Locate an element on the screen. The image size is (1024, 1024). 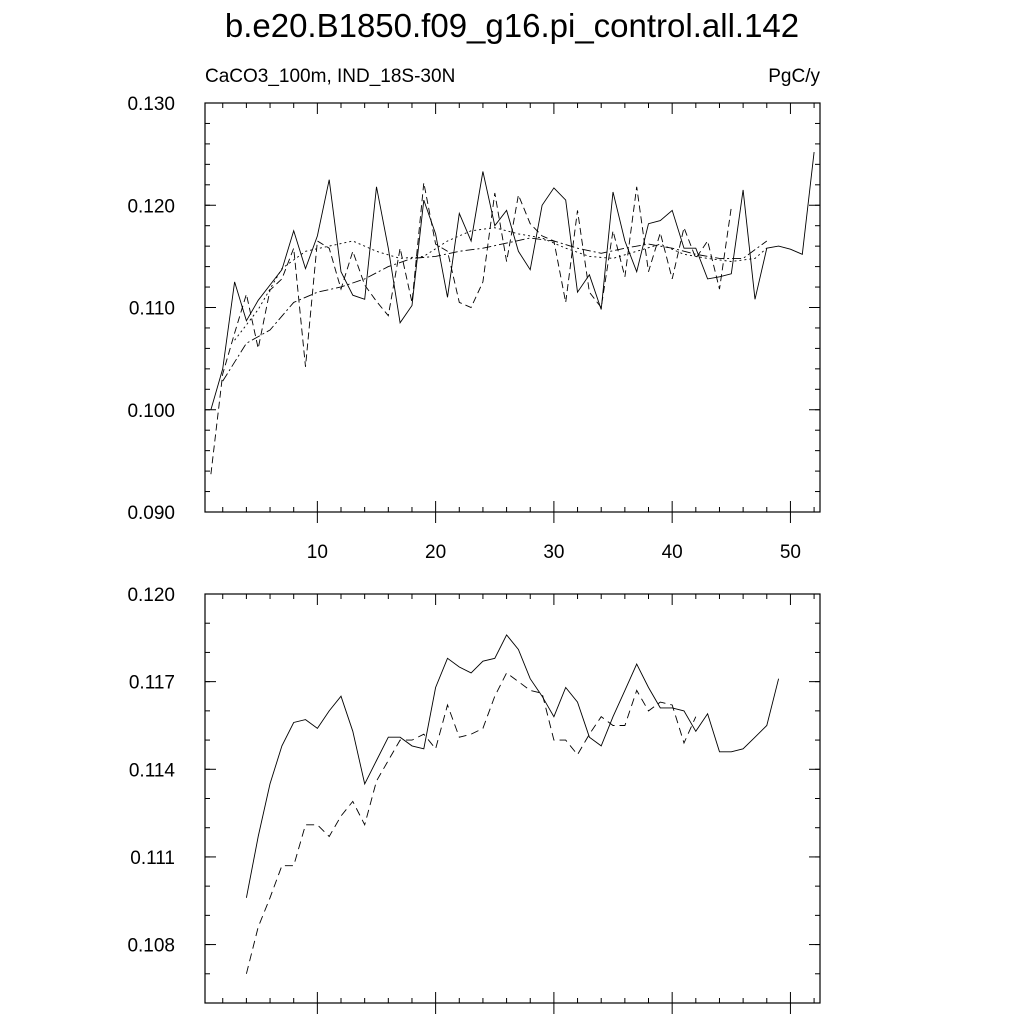
x-tick-label: 30 is located at coordinates (553, 552).